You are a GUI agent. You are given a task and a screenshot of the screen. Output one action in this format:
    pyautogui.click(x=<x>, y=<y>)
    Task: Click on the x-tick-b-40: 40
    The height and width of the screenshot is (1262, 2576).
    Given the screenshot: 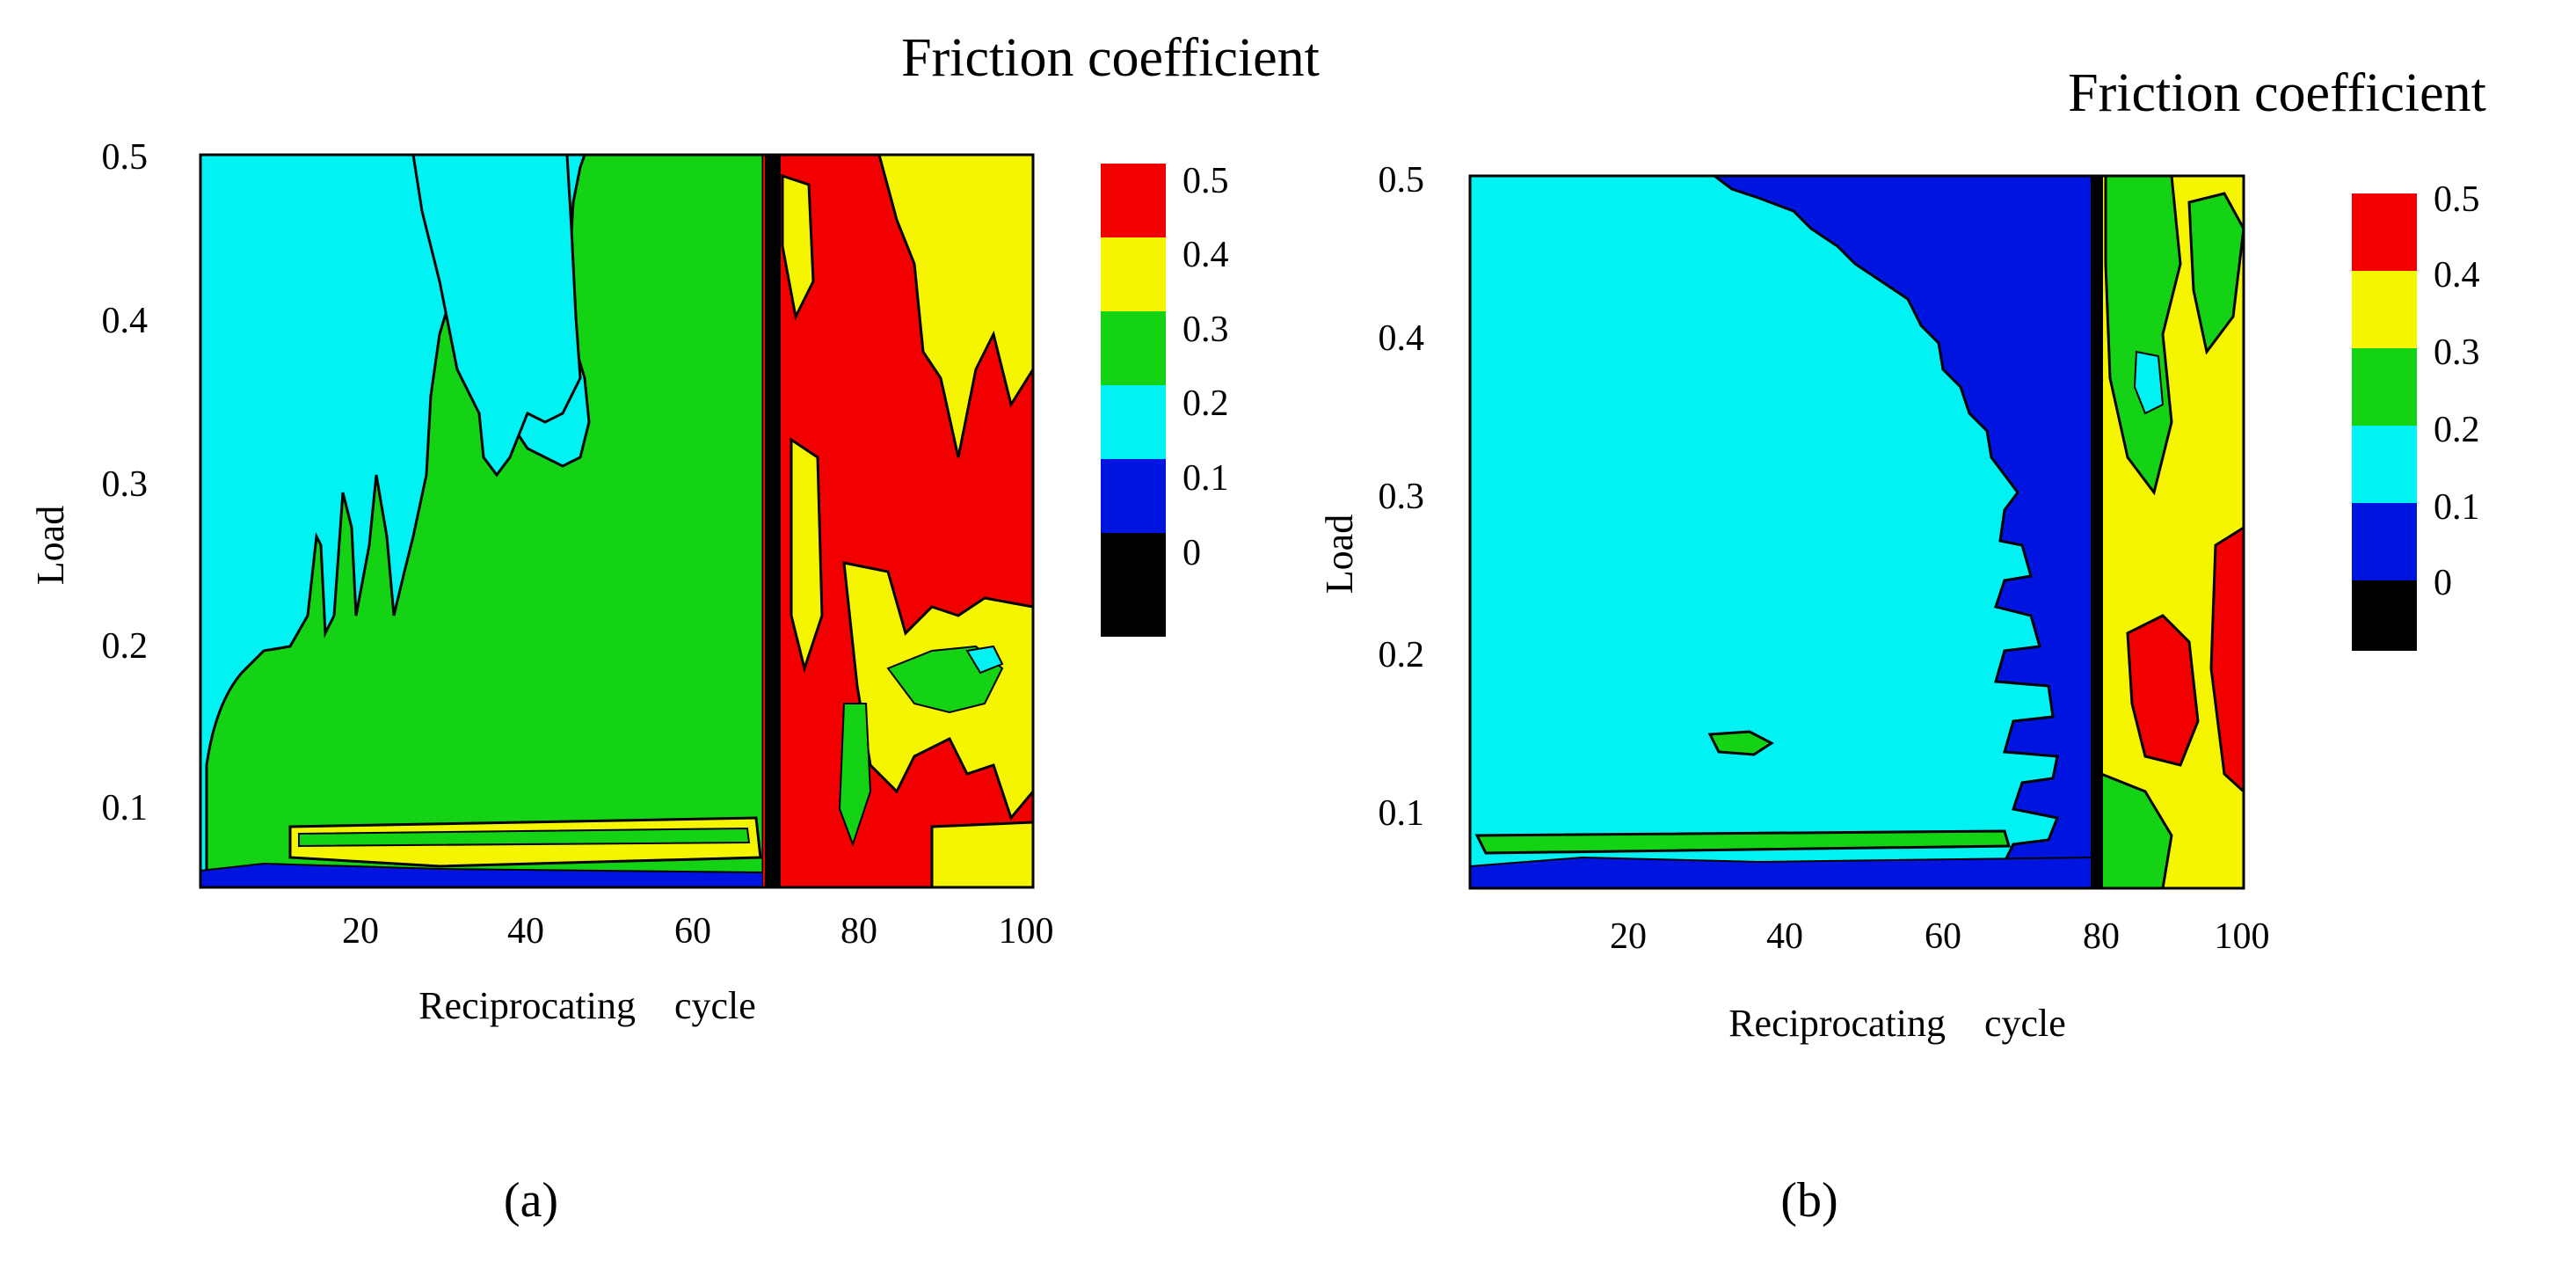 What is the action you would take?
    pyautogui.click(x=1784, y=937)
    